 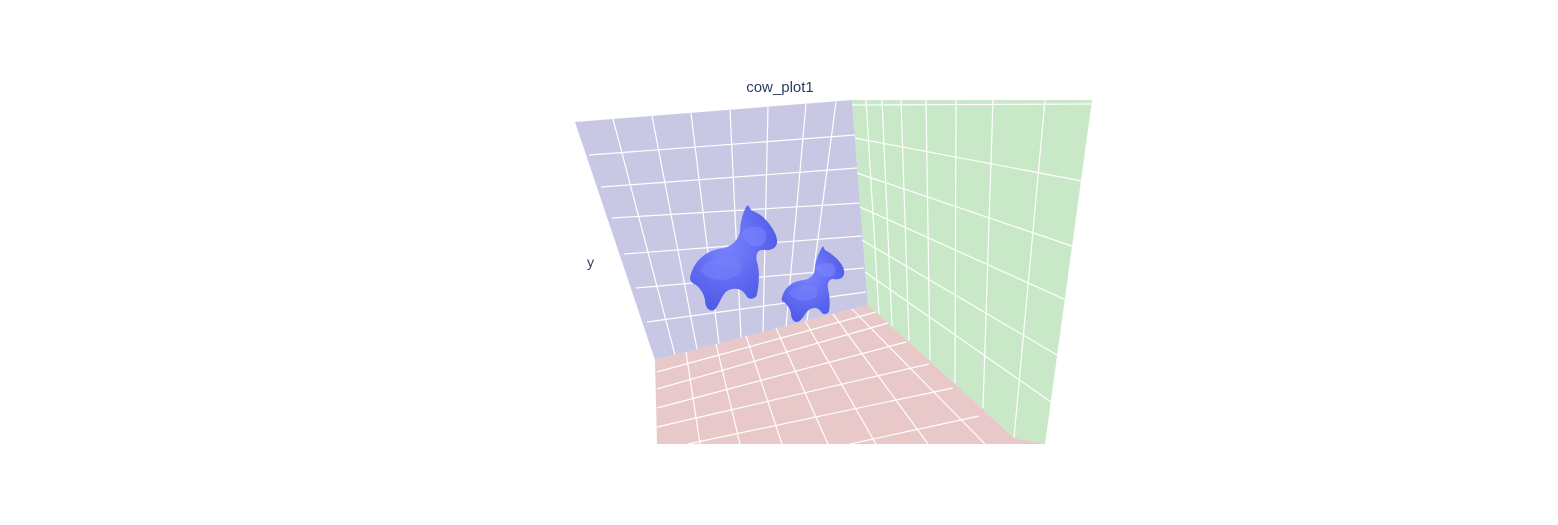 I want to click on side-wall-plane, so click(x=972, y=272).